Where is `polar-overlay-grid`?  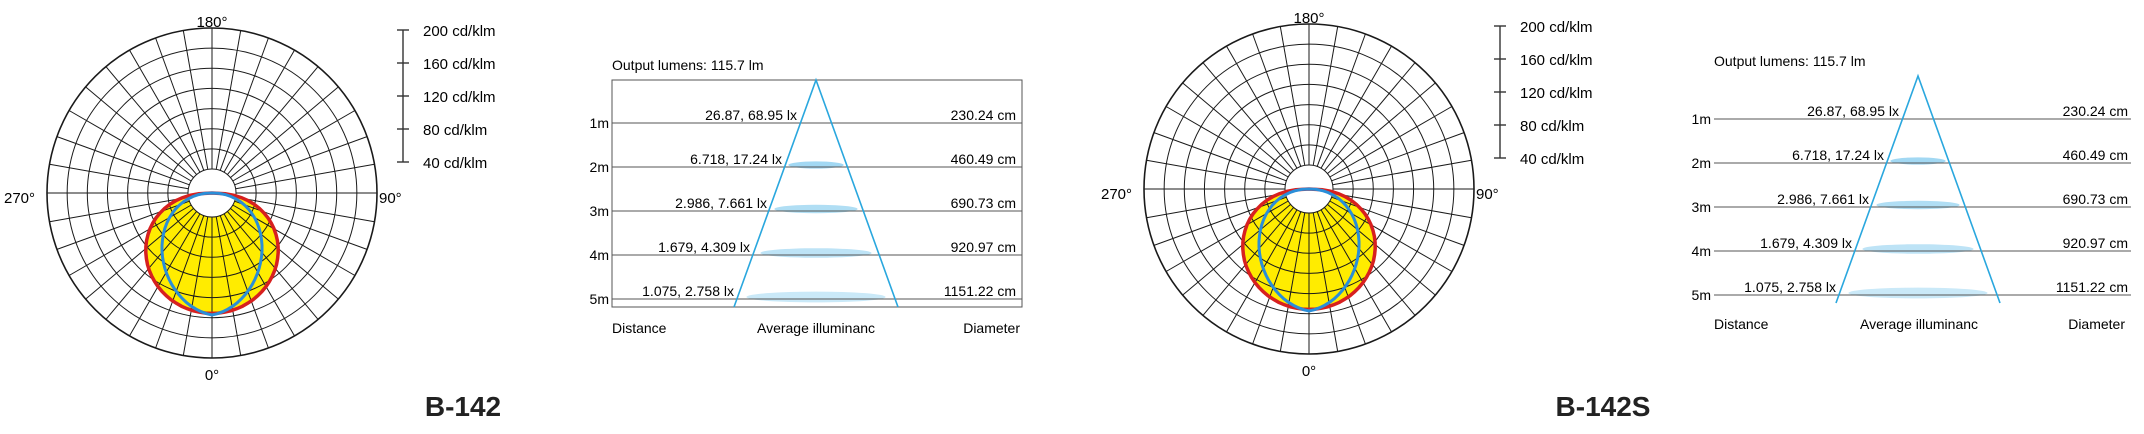
polar-overlay-grid is located at coordinates (1309, 189).